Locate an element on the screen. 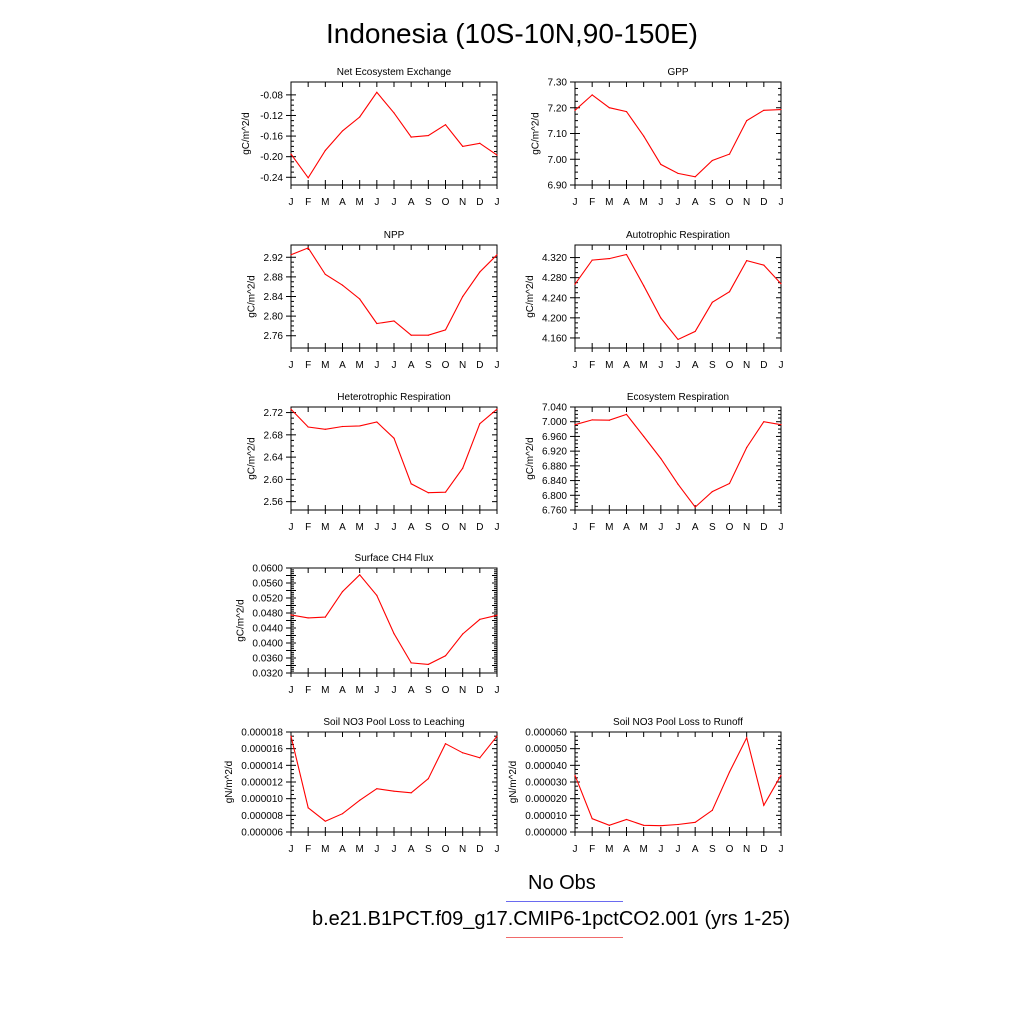 The height and width of the screenshot is (1024, 1024). y-tick-label: 2.84 is located at coordinates (274, 297).